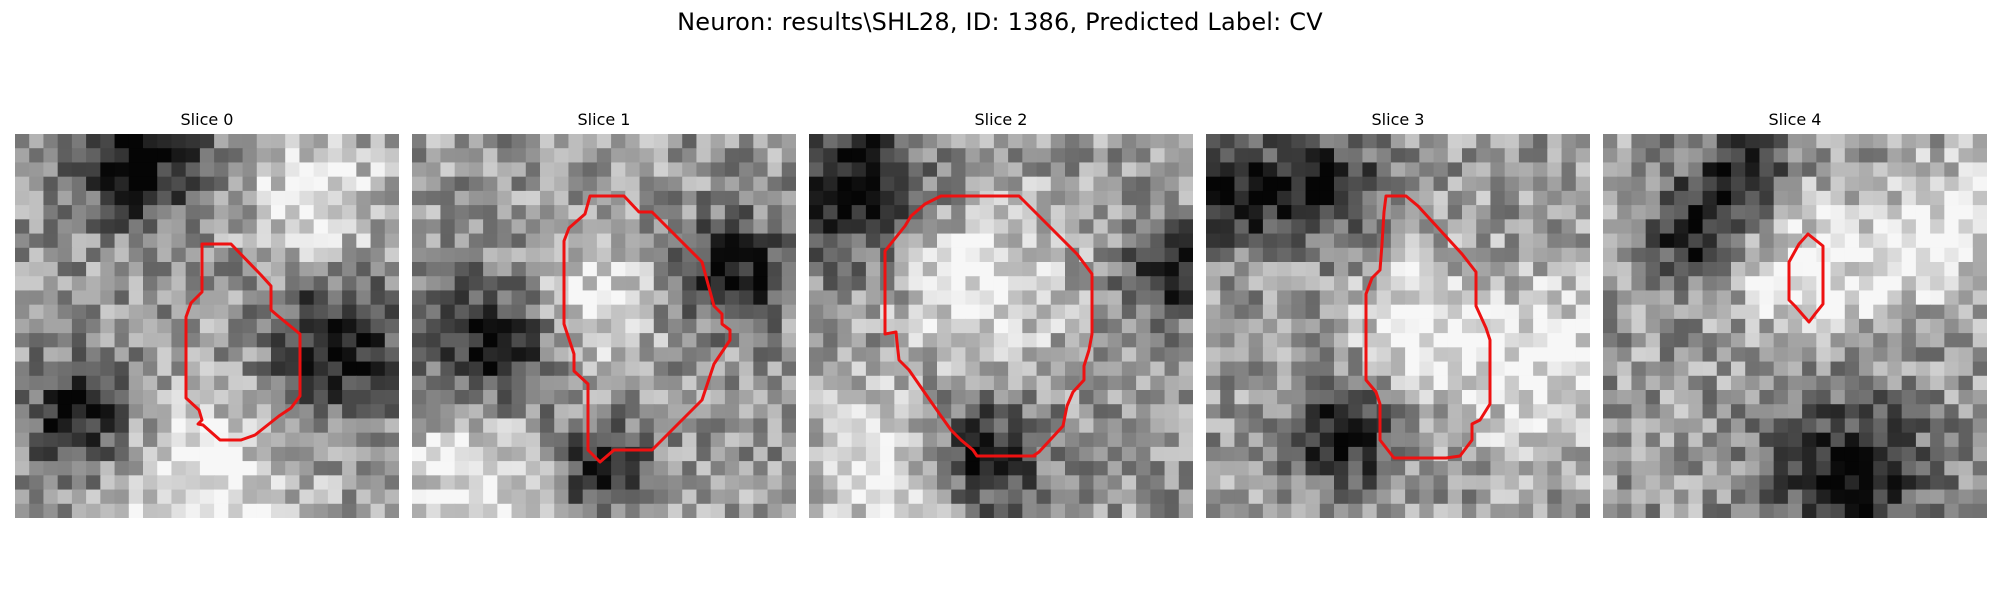 Image resolution: width=2000 pixels, height=600 pixels. Describe the element at coordinates (207, 119) in the screenshot. I see `slice-title: Slice 0` at that location.